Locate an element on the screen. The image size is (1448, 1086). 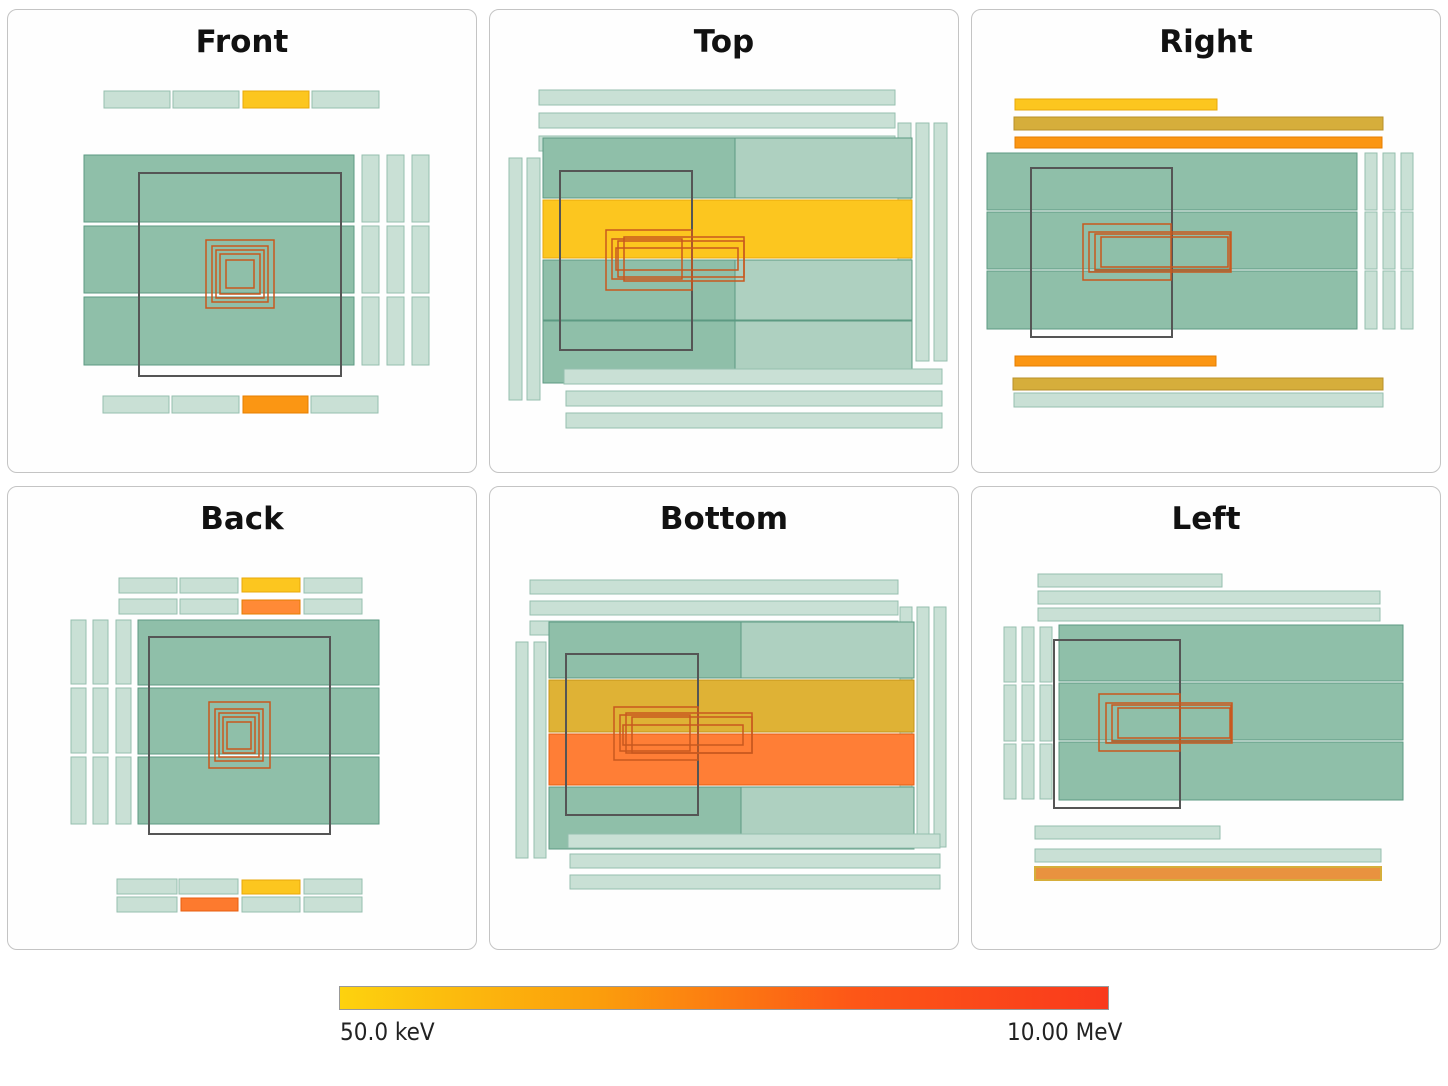
view-left is located at coordinates (1203, 727).